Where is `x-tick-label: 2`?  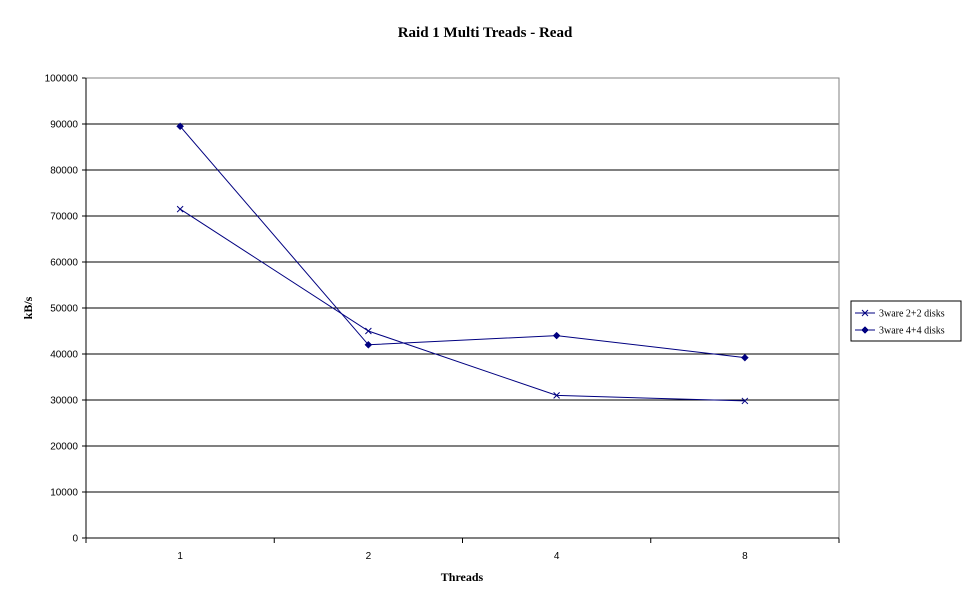
x-tick-label: 2 is located at coordinates (369, 556).